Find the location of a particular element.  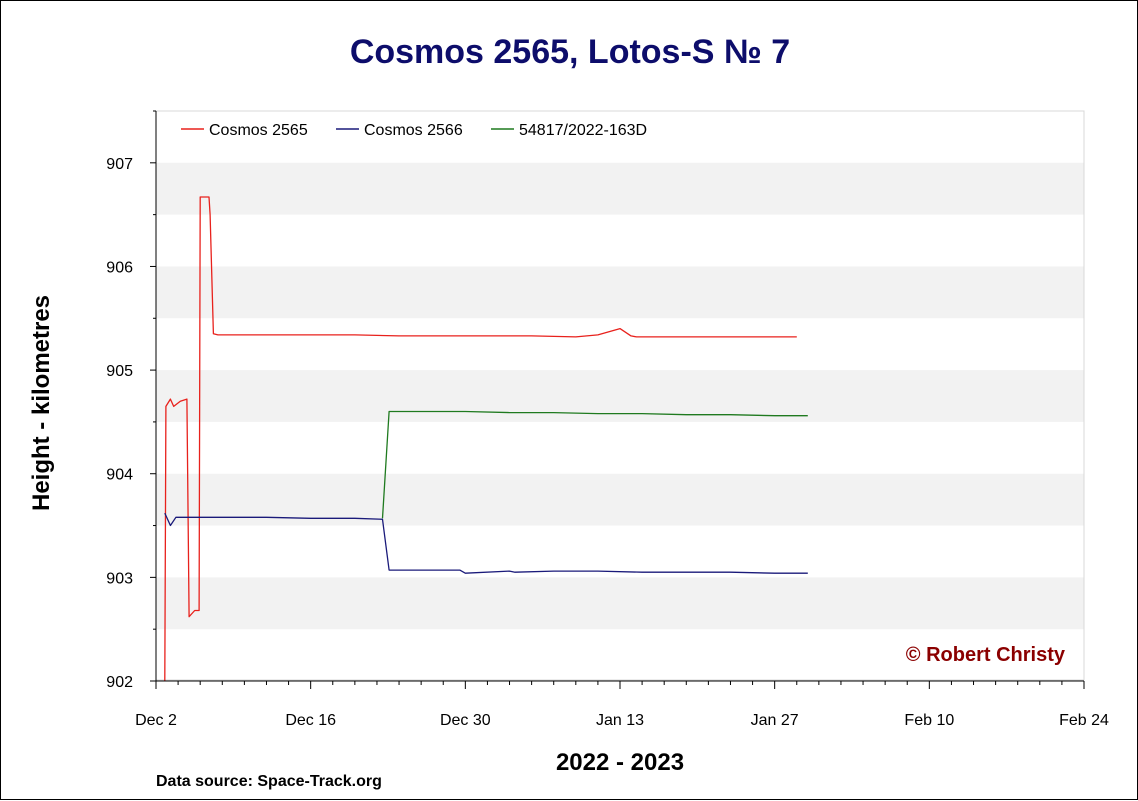

legend-label: Cosmos 2565 is located at coordinates (258, 130).